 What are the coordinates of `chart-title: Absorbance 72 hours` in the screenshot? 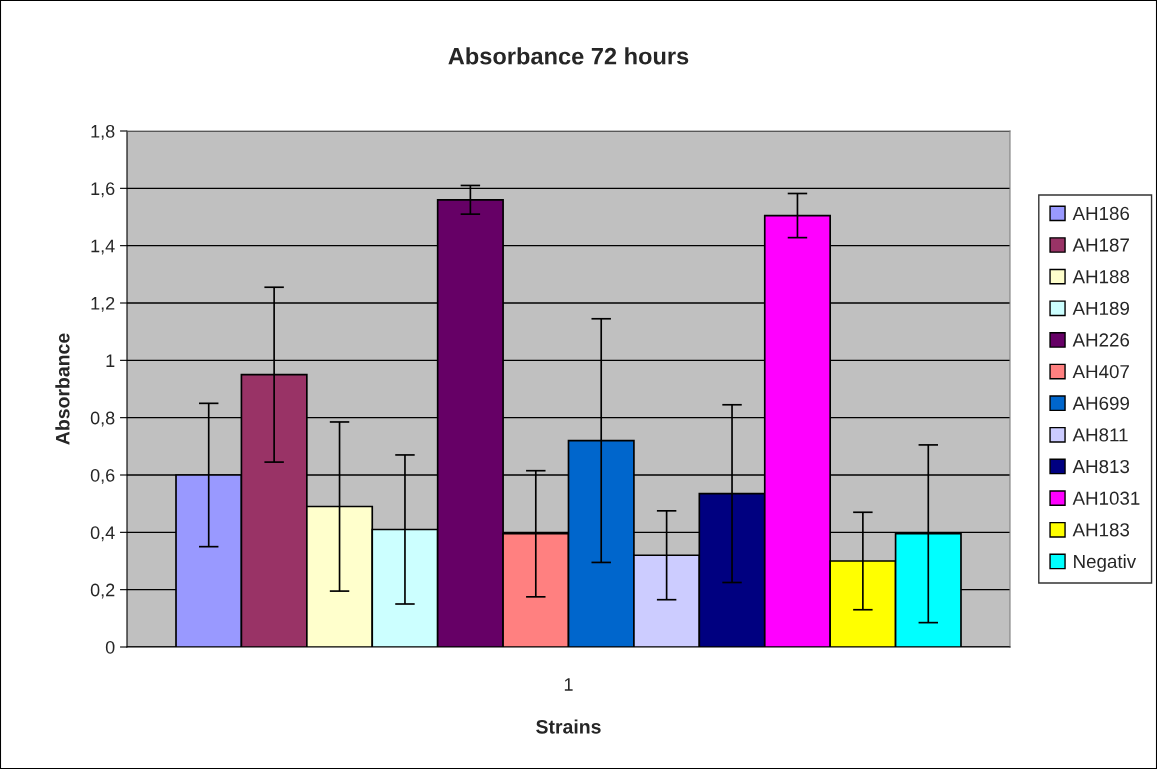 It's located at (568, 56).